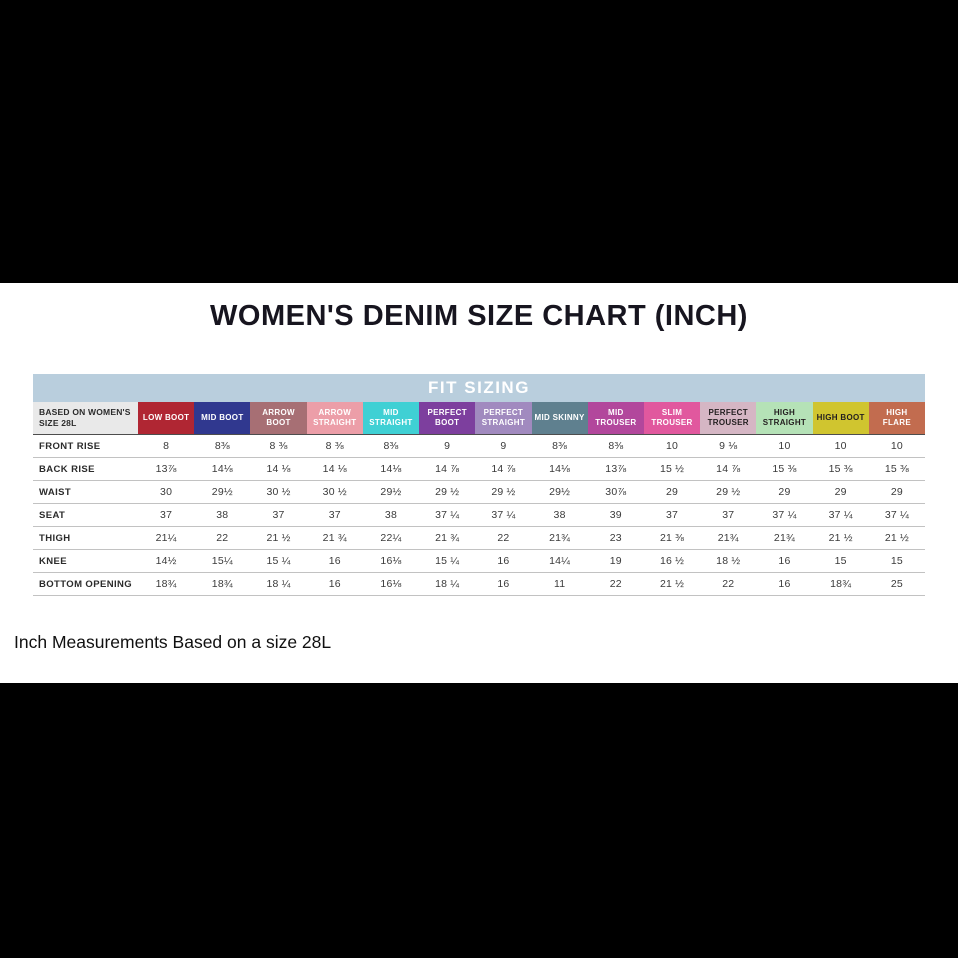 The height and width of the screenshot is (958, 958). I want to click on row-label-knee: KNEE, so click(53, 561).